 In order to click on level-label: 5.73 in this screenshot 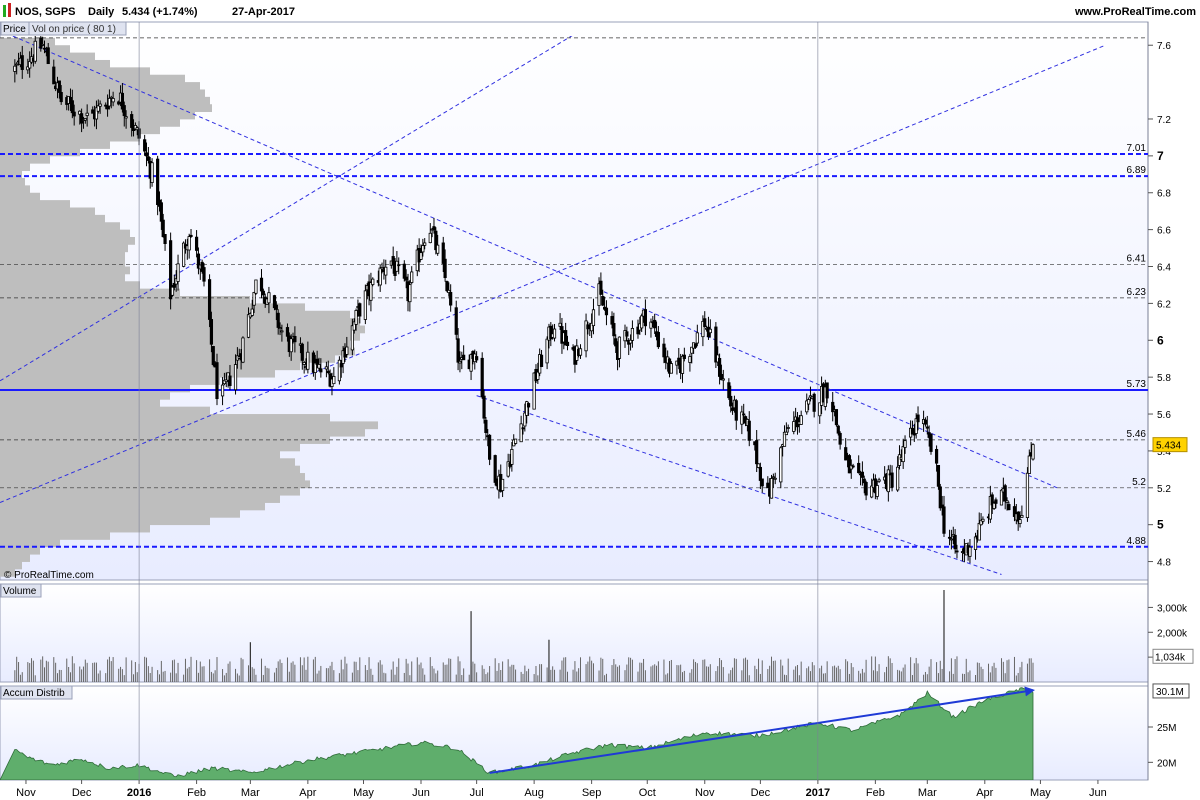, I will do `click(1137, 384)`.